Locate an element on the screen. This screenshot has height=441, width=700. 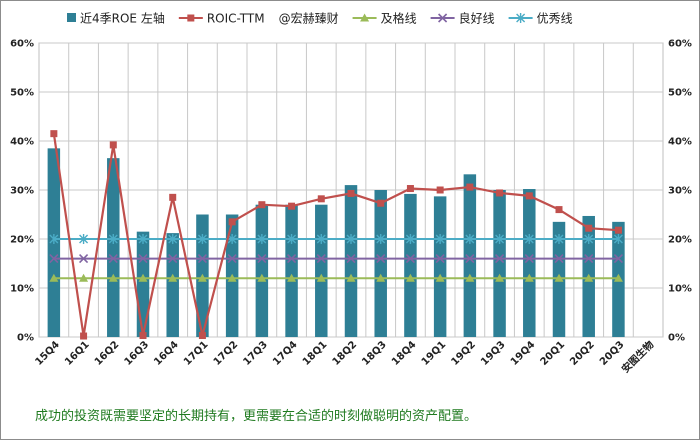
y-tick-right: 50% is located at coordinates (680, 93).